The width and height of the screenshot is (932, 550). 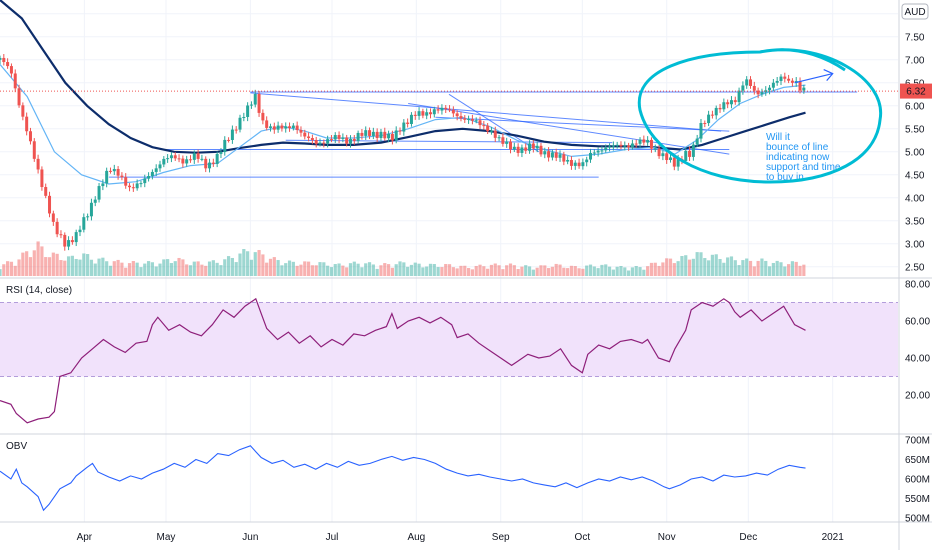 I want to click on price-tick-label: 3.00, so click(x=915, y=244).